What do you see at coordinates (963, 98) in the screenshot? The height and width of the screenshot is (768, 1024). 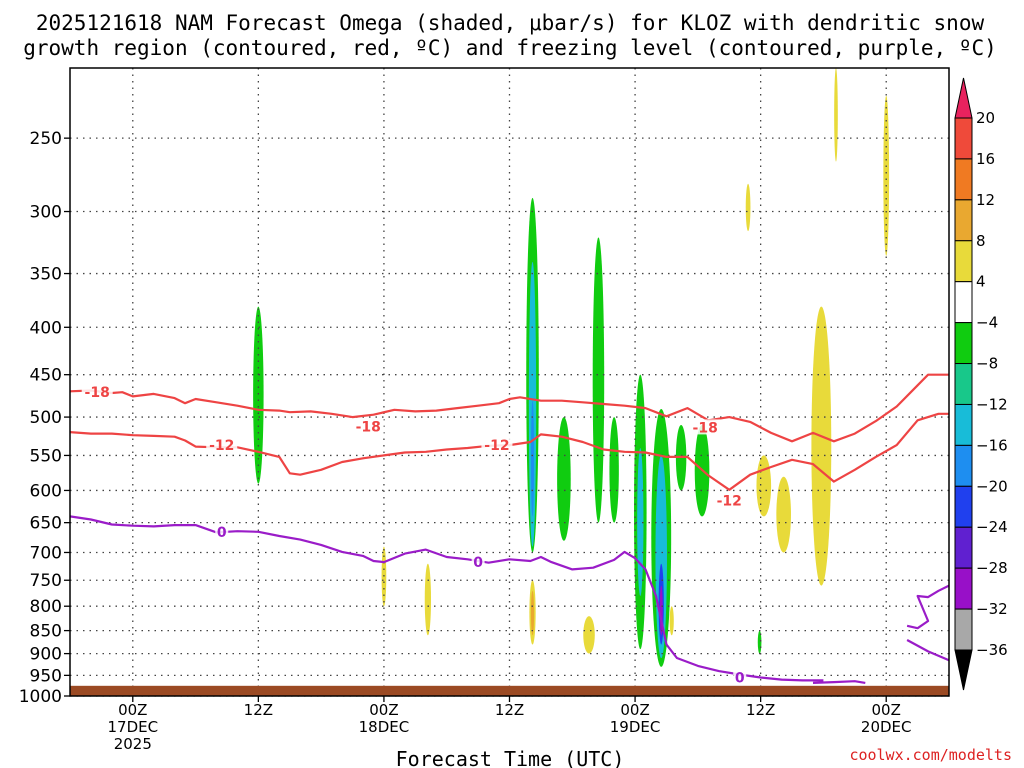 I see `colorbar-top-arrow` at bounding box center [963, 98].